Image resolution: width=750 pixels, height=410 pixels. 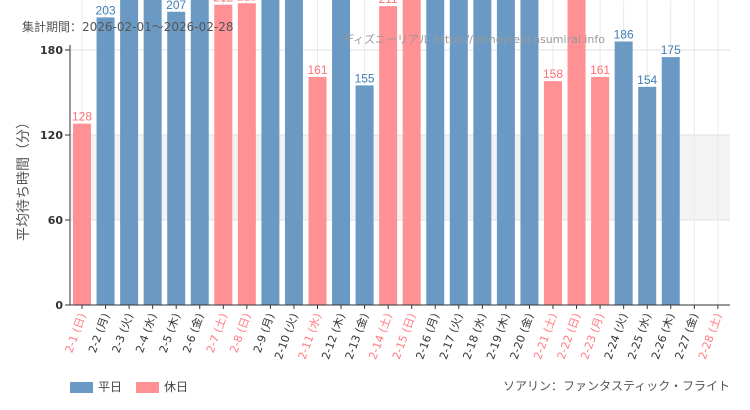 I want to click on data-label: 155, so click(x=365, y=78).